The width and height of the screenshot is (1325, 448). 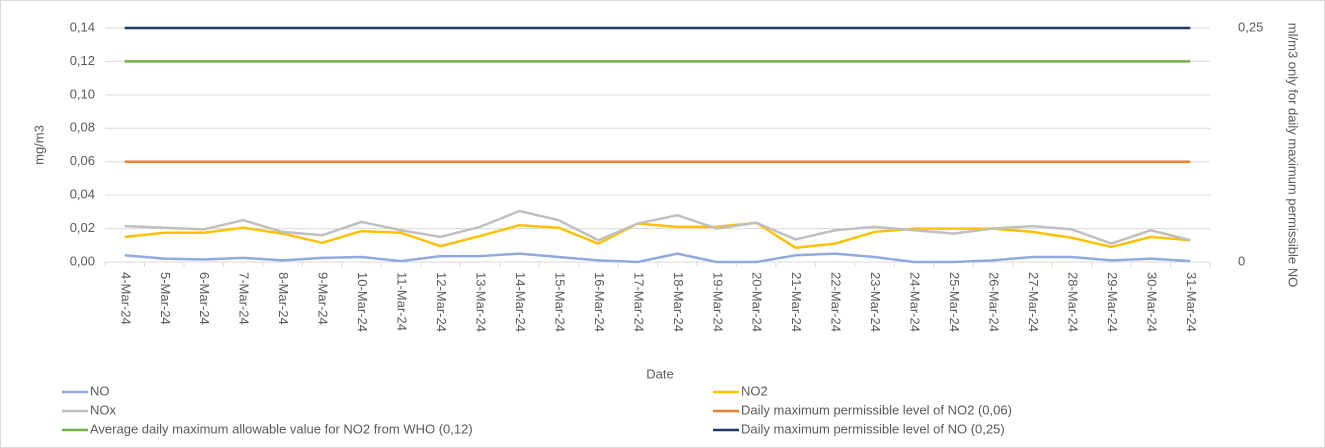 What do you see at coordinates (1112, 302) in the screenshot?
I see `x-tick-label: 29-Mar-24` at bounding box center [1112, 302].